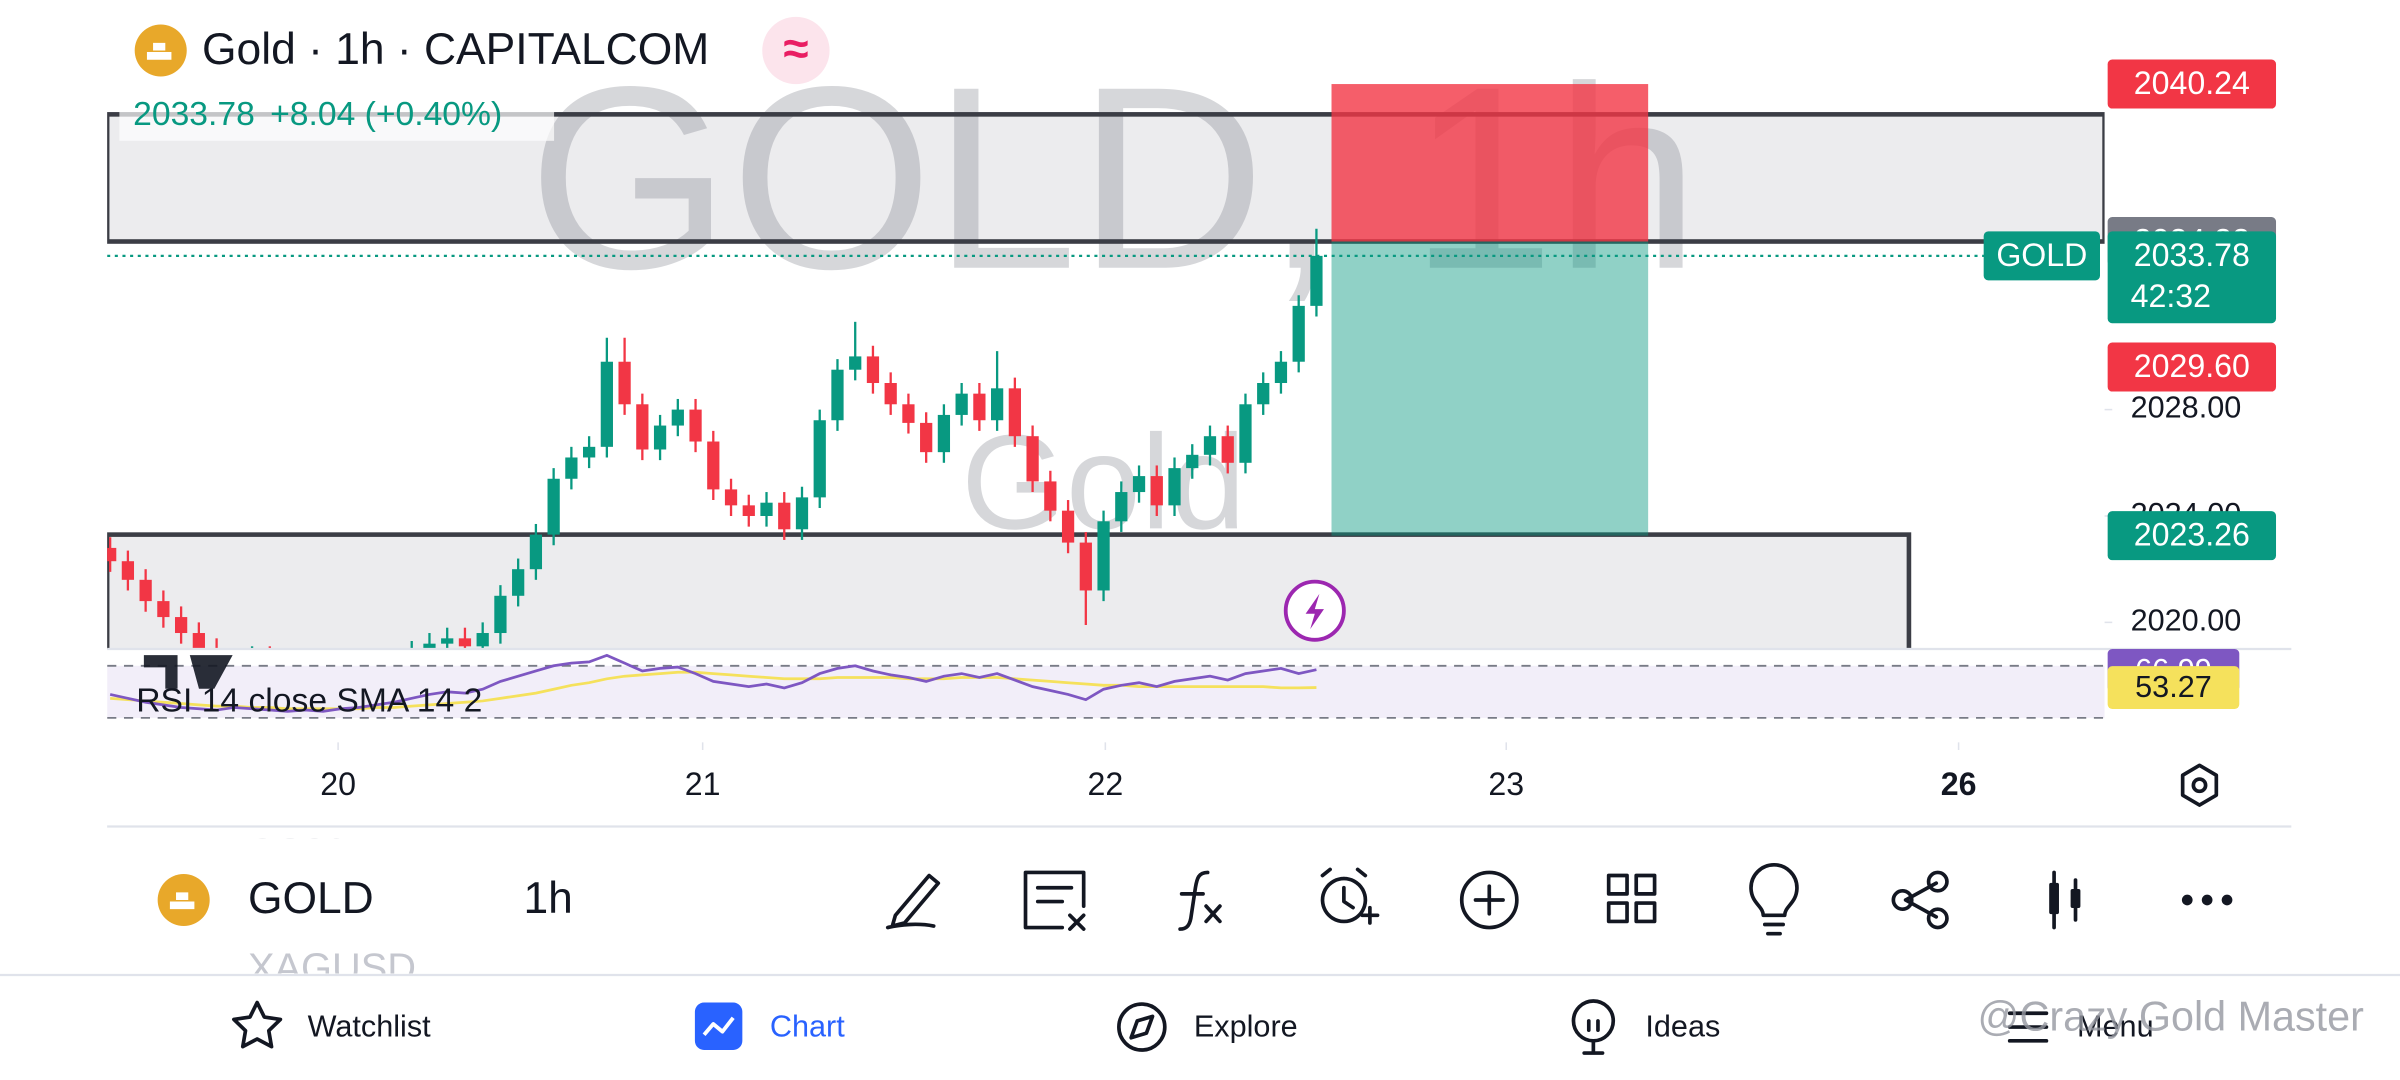 The width and height of the screenshot is (2400, 1080). I want to click on object-tree, so click(1054, 900).